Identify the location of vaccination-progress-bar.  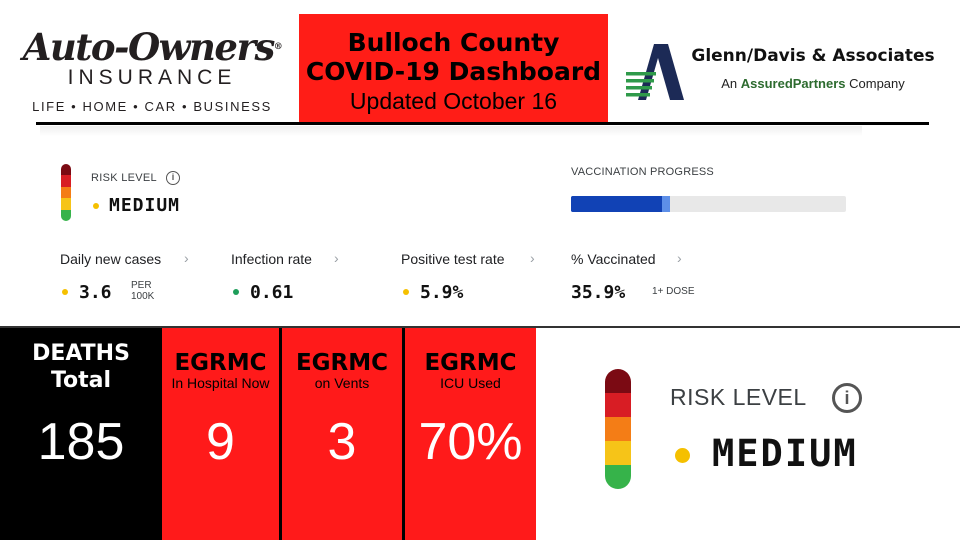
(708, 204).